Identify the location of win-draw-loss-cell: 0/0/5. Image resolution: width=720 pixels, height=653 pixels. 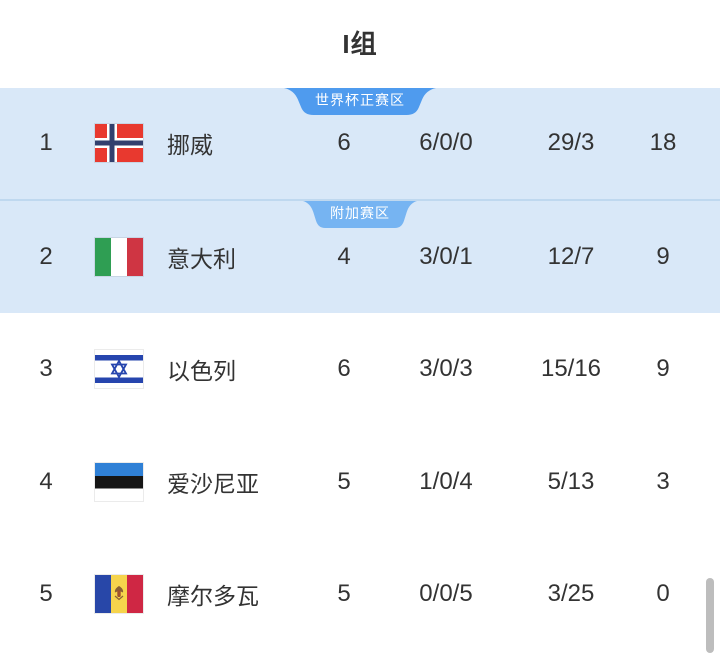
(446, 594).